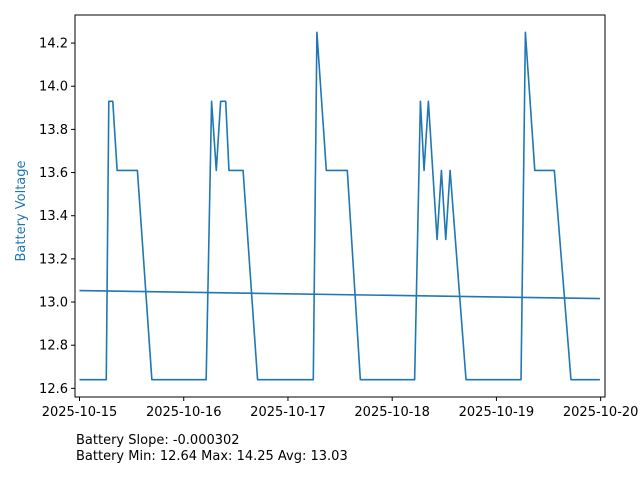 This screenshot has height=480, width=640. Describe the element at coordinates (53, 173) in the screenshot. I see `y-tick-label: 13.6` at that location.